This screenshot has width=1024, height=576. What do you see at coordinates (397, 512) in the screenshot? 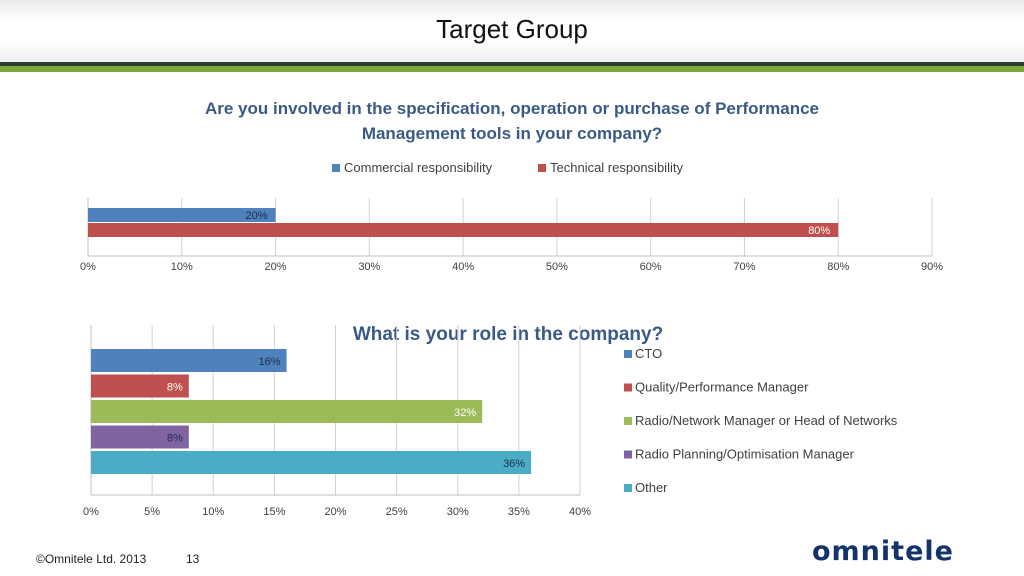
I see `x-tick-label: 25%` at bounding box center [397, 512].